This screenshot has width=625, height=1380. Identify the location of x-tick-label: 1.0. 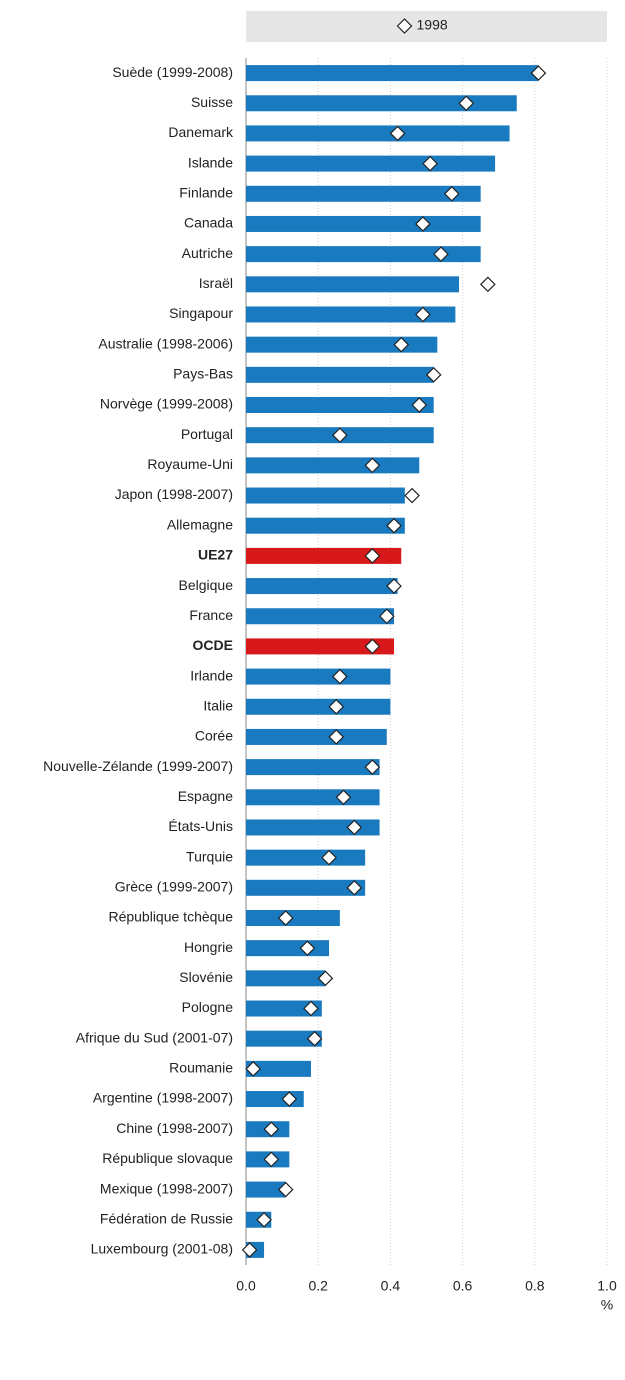
(607, 1286).